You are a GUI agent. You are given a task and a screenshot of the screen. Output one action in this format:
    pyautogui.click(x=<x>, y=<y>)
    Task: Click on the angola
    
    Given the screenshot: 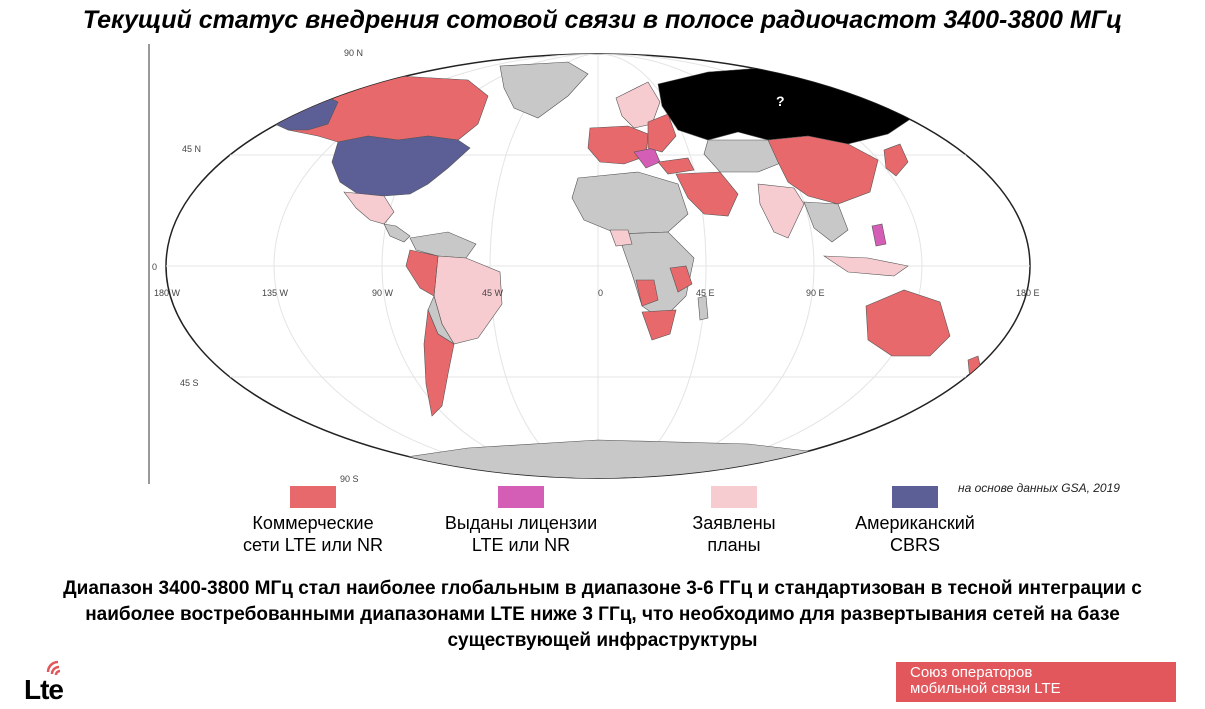 What is the action you would take?
    pyautogui.click(x=647, y=293)
    